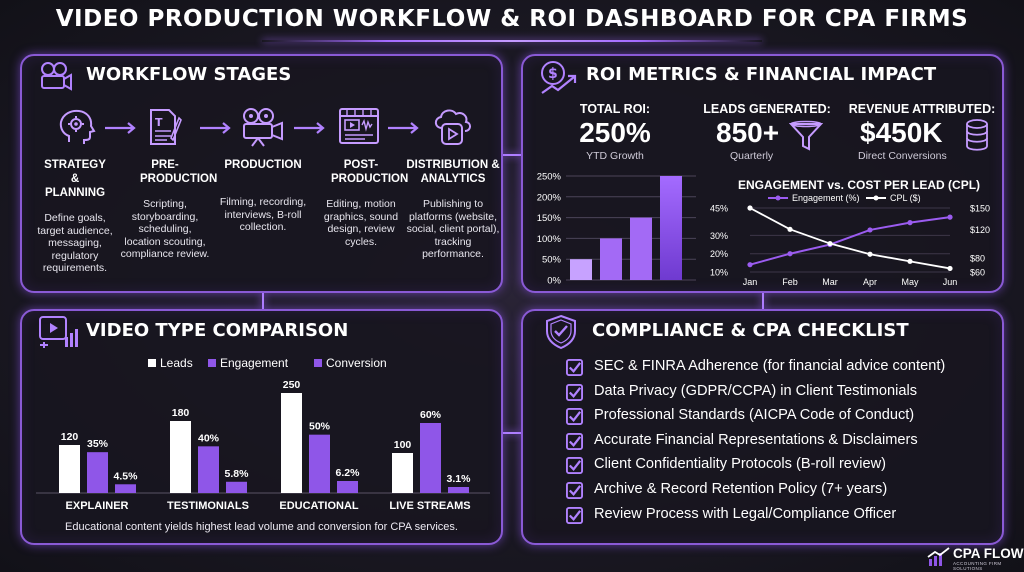  What do you see at coordinates (616, 229) in the screenshot?
I see `roi-bar-chart: 0% 50% 100% 150% 200% 250%` at bounding box center [616, 229].